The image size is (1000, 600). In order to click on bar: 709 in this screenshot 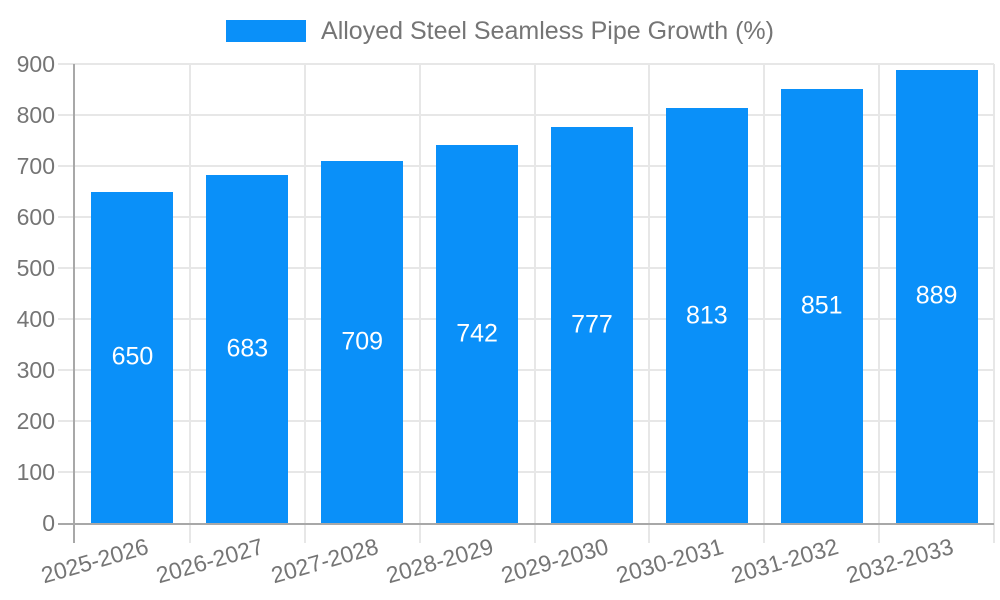, I will do `click(362, 342)`.